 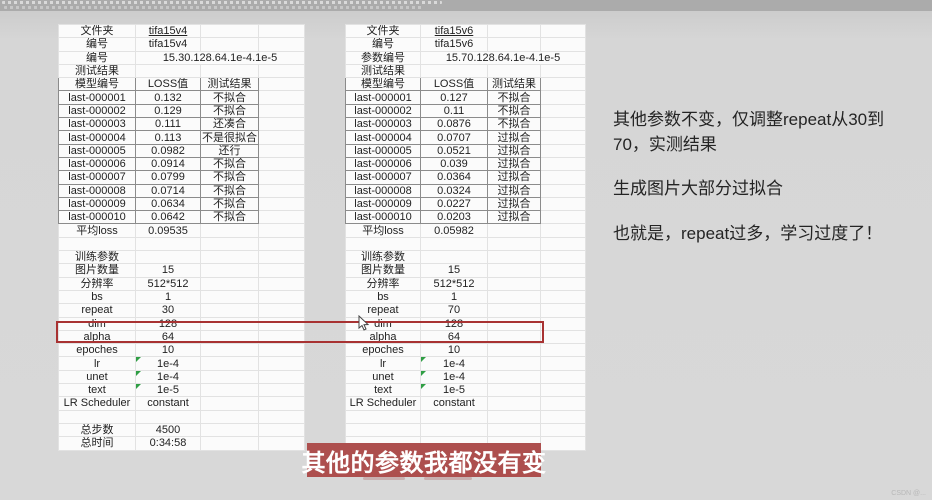 I want to click on model-loss-cell: 0.039, so click(x=454, y=164).